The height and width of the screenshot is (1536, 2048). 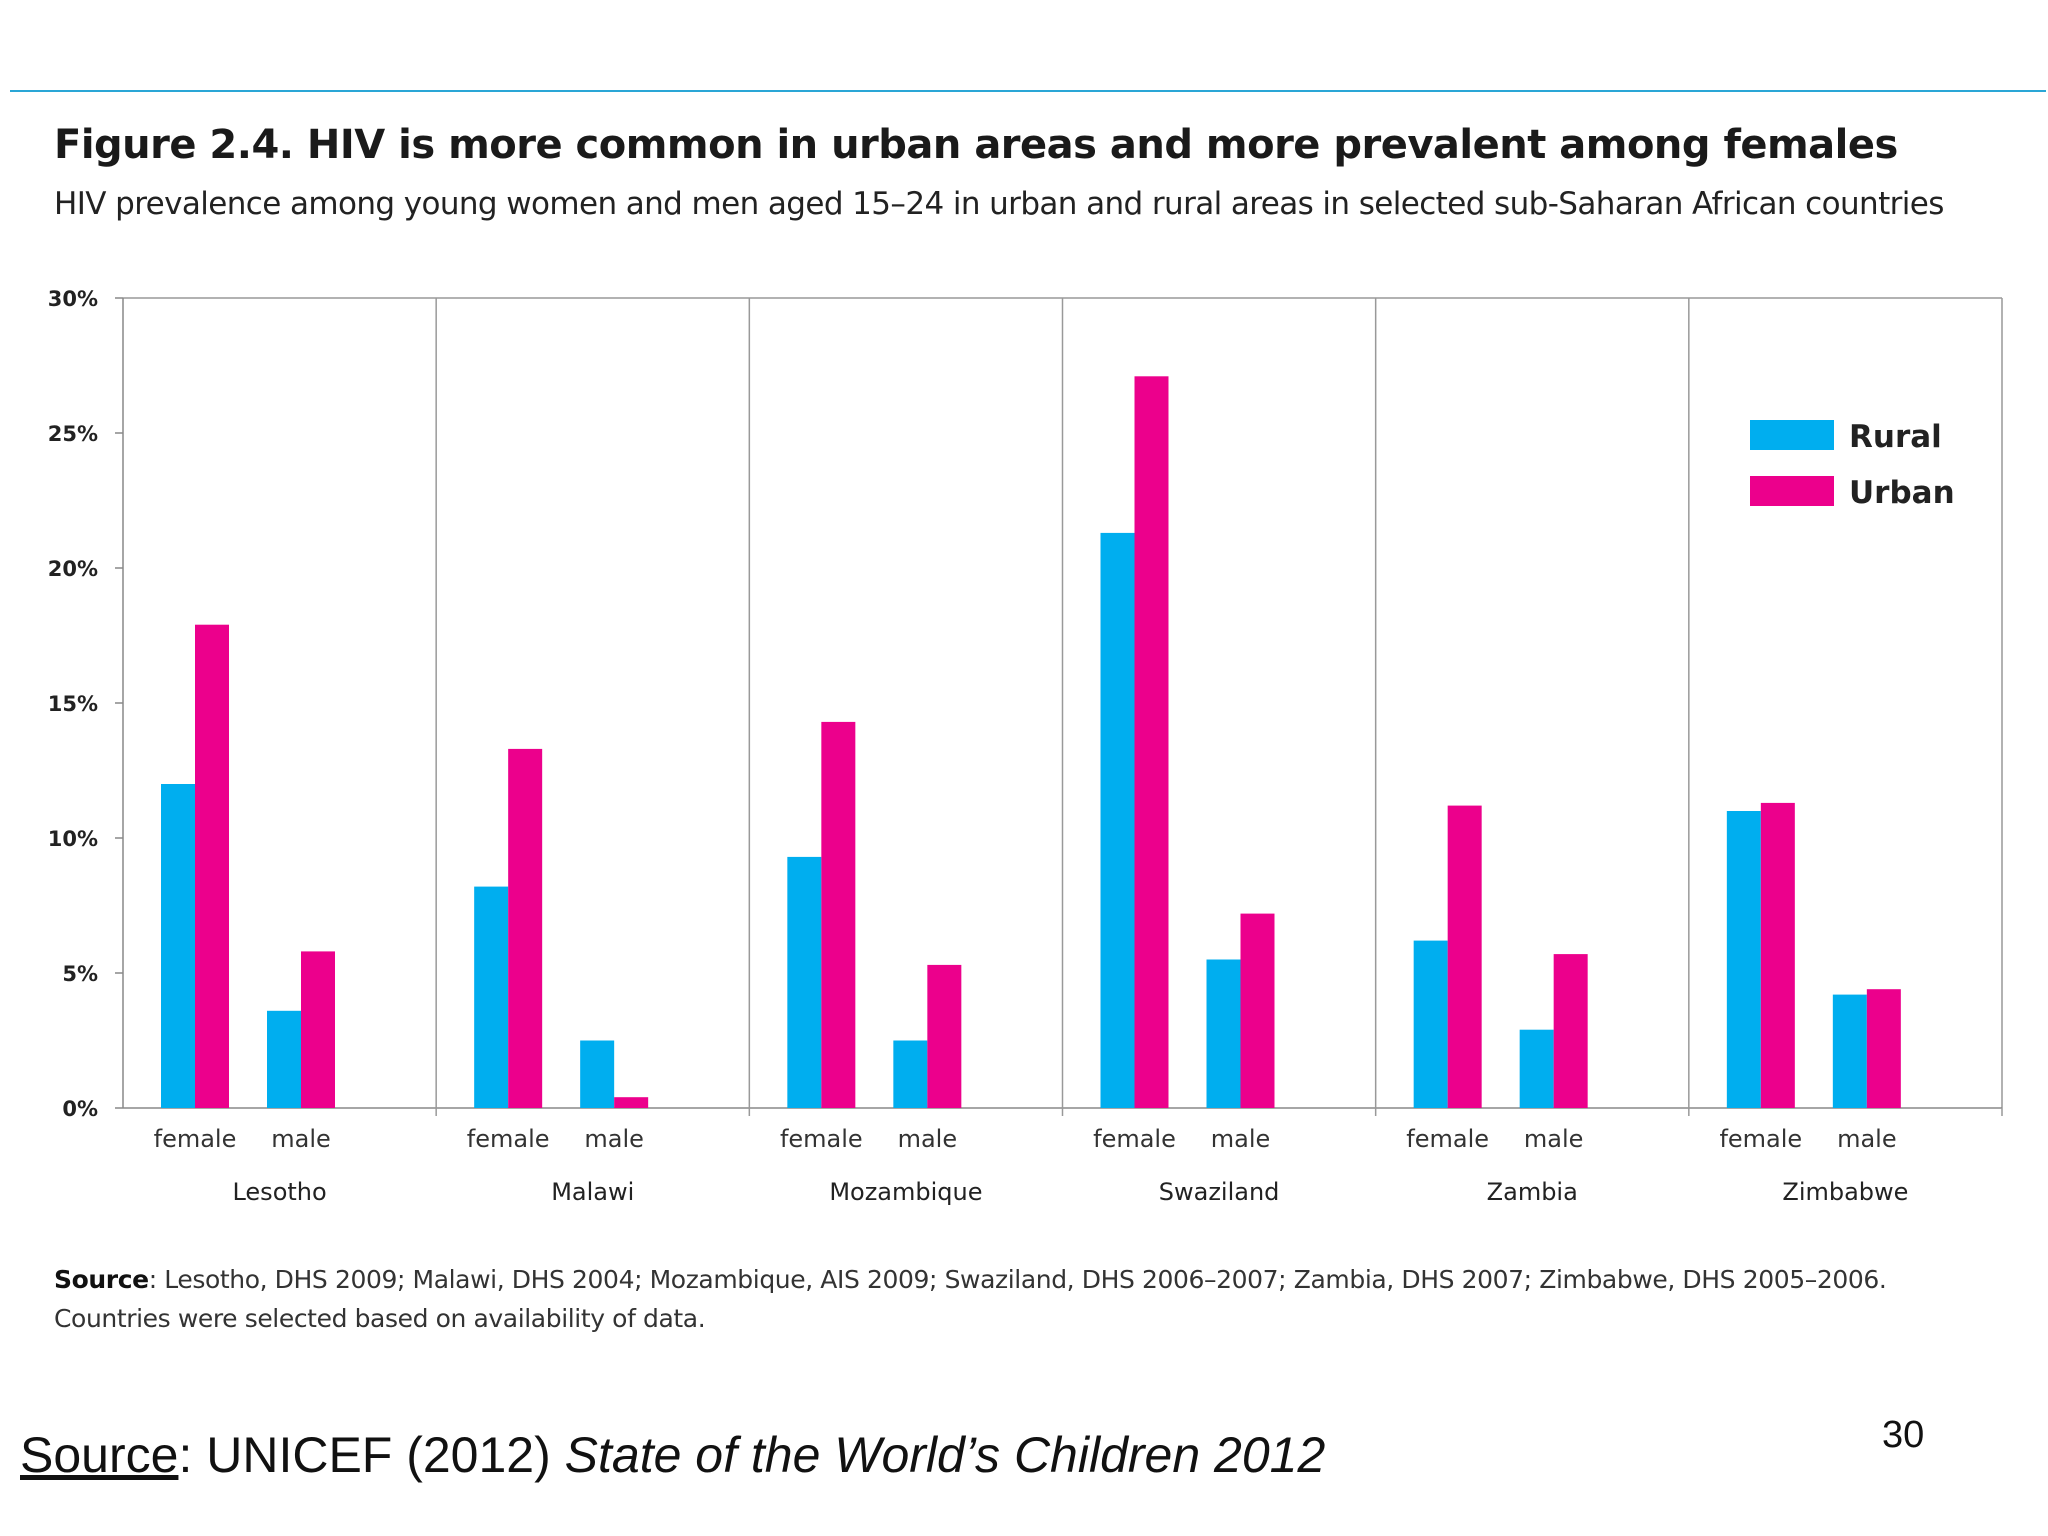 I want to click on bar-rural-malawi-male, so click(x=597, y=1074).